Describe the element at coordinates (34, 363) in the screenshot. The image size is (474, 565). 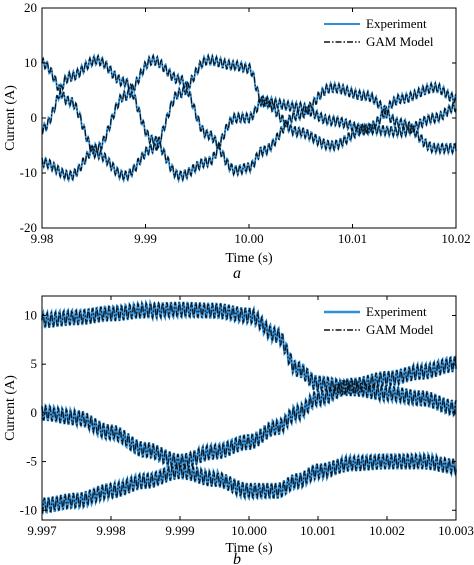
I see `y-tick-label-b: 5` at that location.